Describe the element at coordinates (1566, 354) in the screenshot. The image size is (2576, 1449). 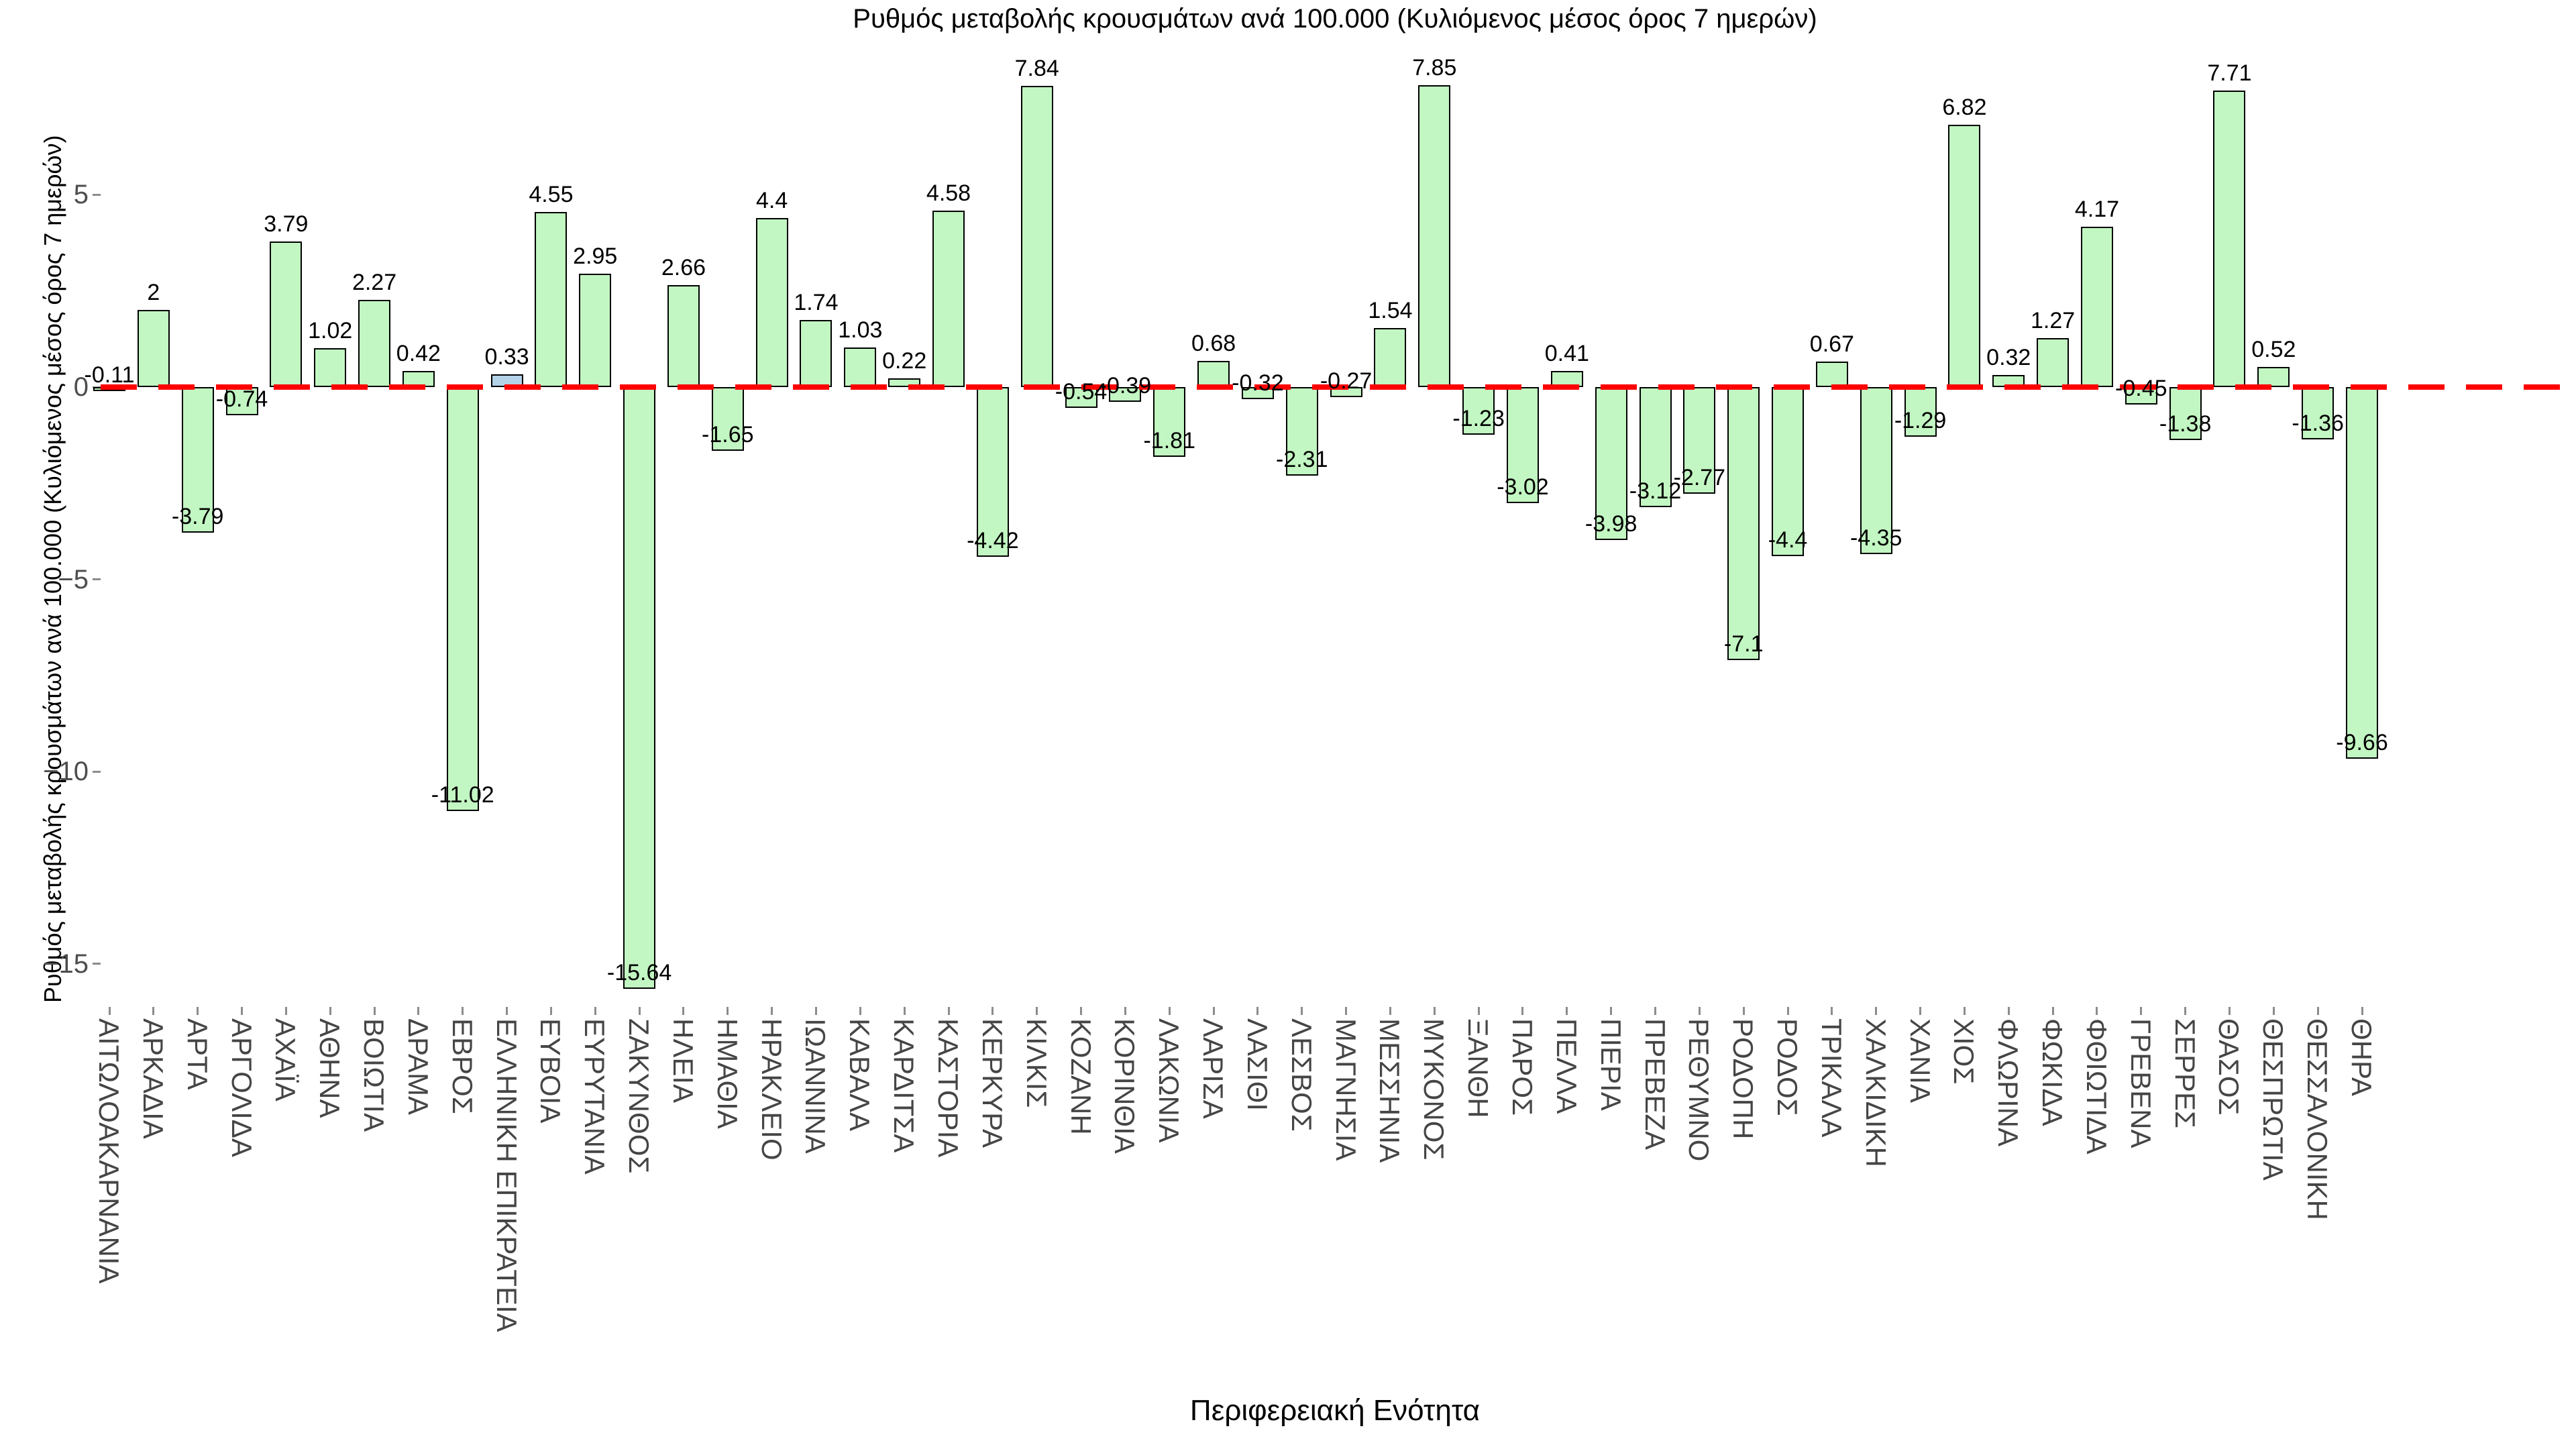
I see `bar-value-label: 0.41` at that location.